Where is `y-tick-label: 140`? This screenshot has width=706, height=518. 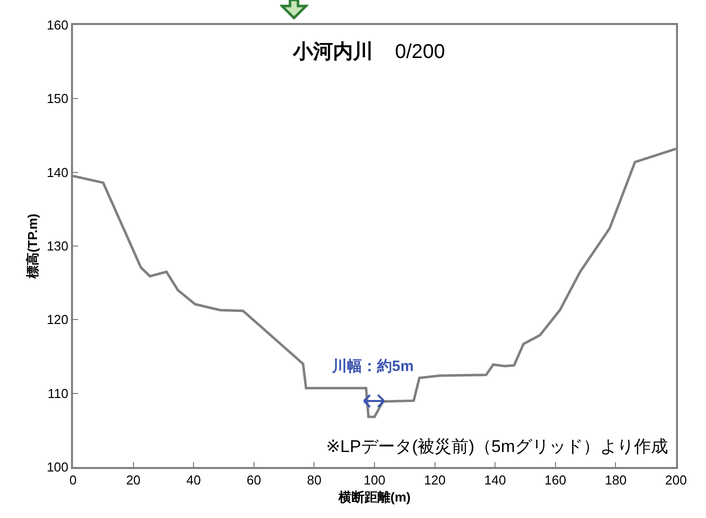
y-tick-label: 140 is located at coordinates (57, 172).